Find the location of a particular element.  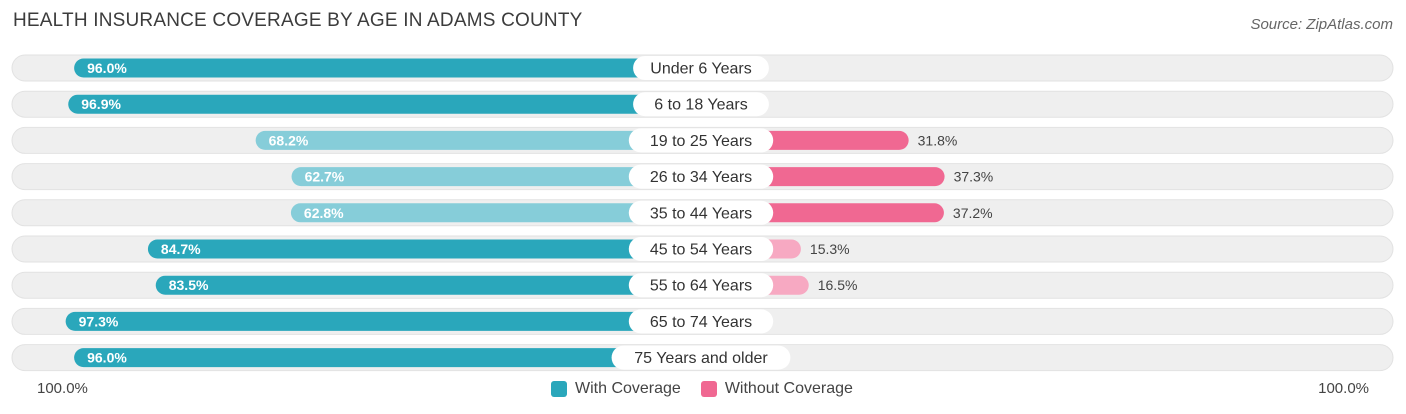

value-label-with-coverage: 84.7% is located at coordinates (181, 249).